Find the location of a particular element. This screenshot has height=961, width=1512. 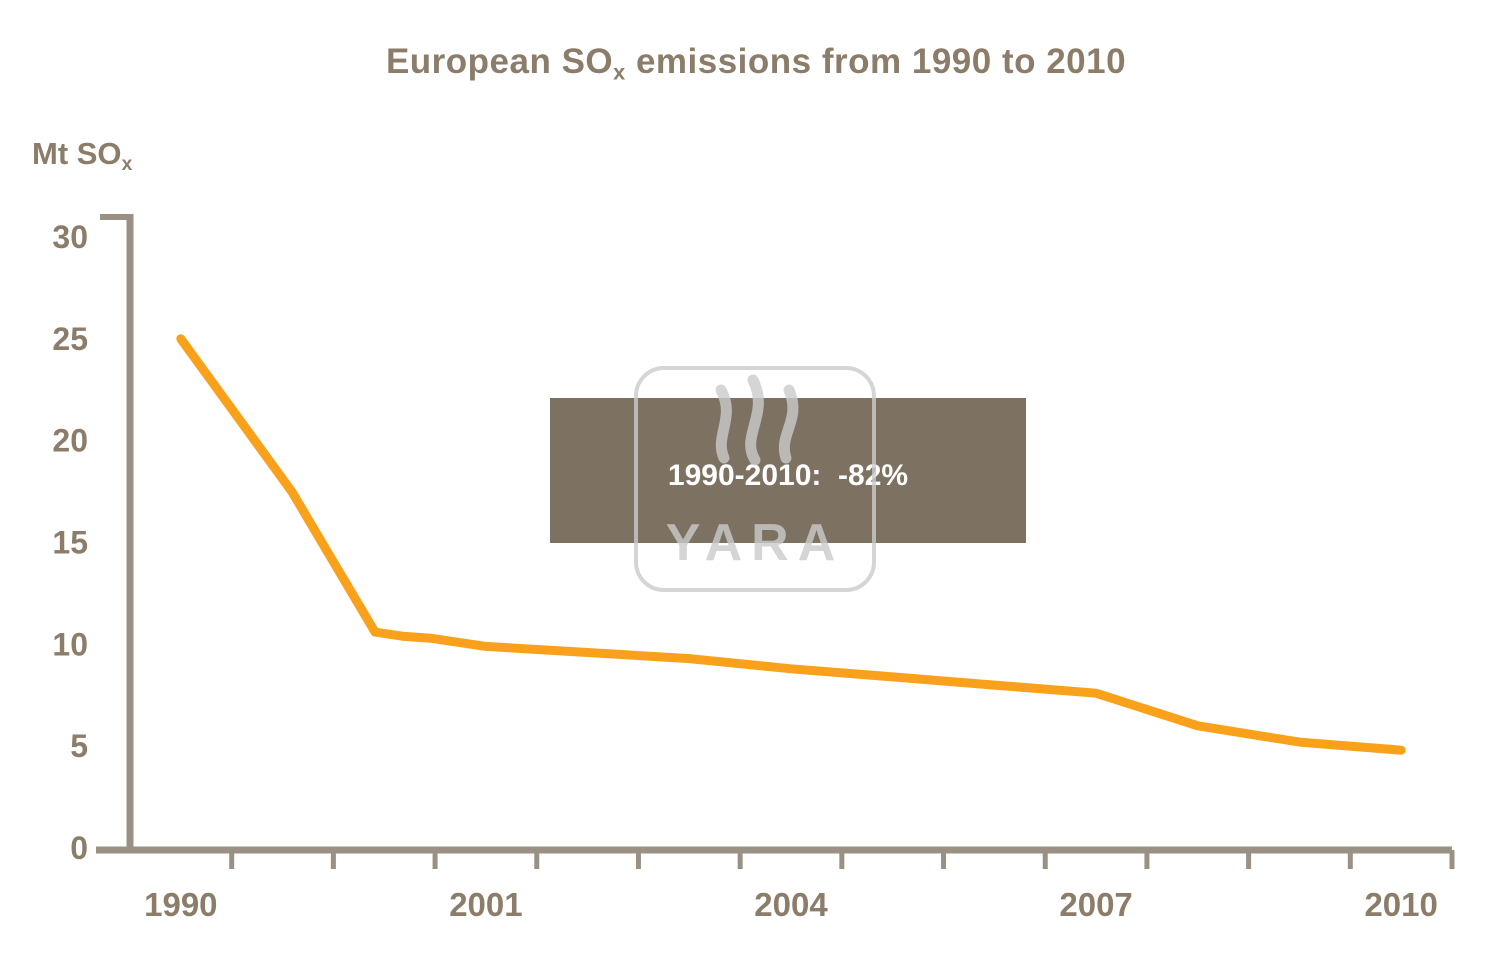

annotation-text: 1990-2010: -82% is located at coordinates (788, 475).